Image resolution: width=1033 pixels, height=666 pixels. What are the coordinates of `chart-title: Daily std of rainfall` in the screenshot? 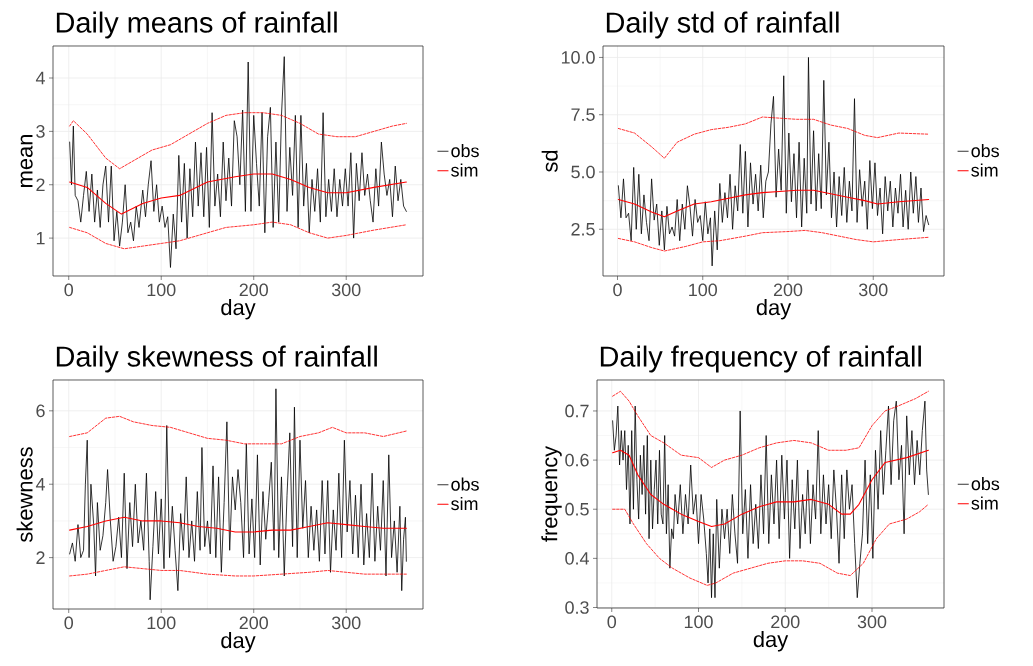 It's located at (722, 25).